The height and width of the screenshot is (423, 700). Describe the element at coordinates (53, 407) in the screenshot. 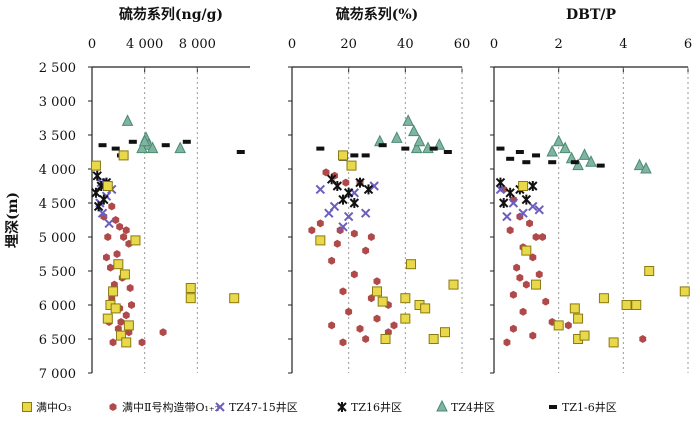

I see `legend-label: 满中O₃` at that location.